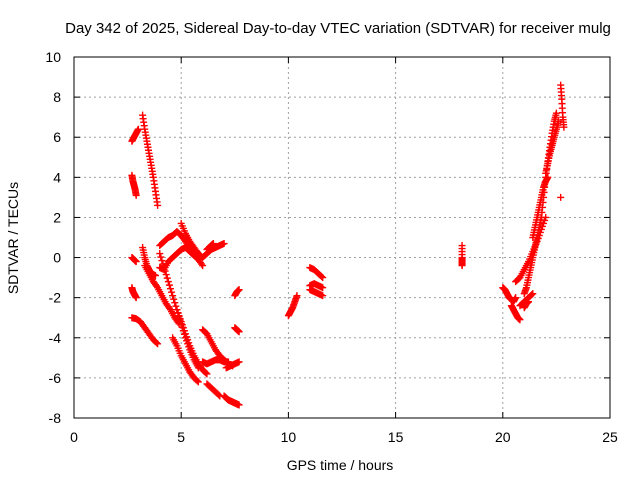  Describe the element at coordinates (135, 135) in the screenshot. I see `series-arc-a1` at that location.